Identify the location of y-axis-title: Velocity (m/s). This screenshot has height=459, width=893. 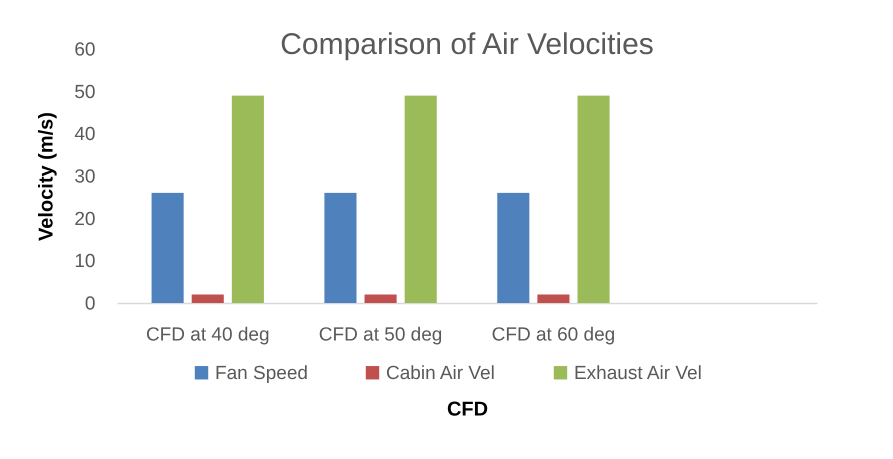
(46, 176).